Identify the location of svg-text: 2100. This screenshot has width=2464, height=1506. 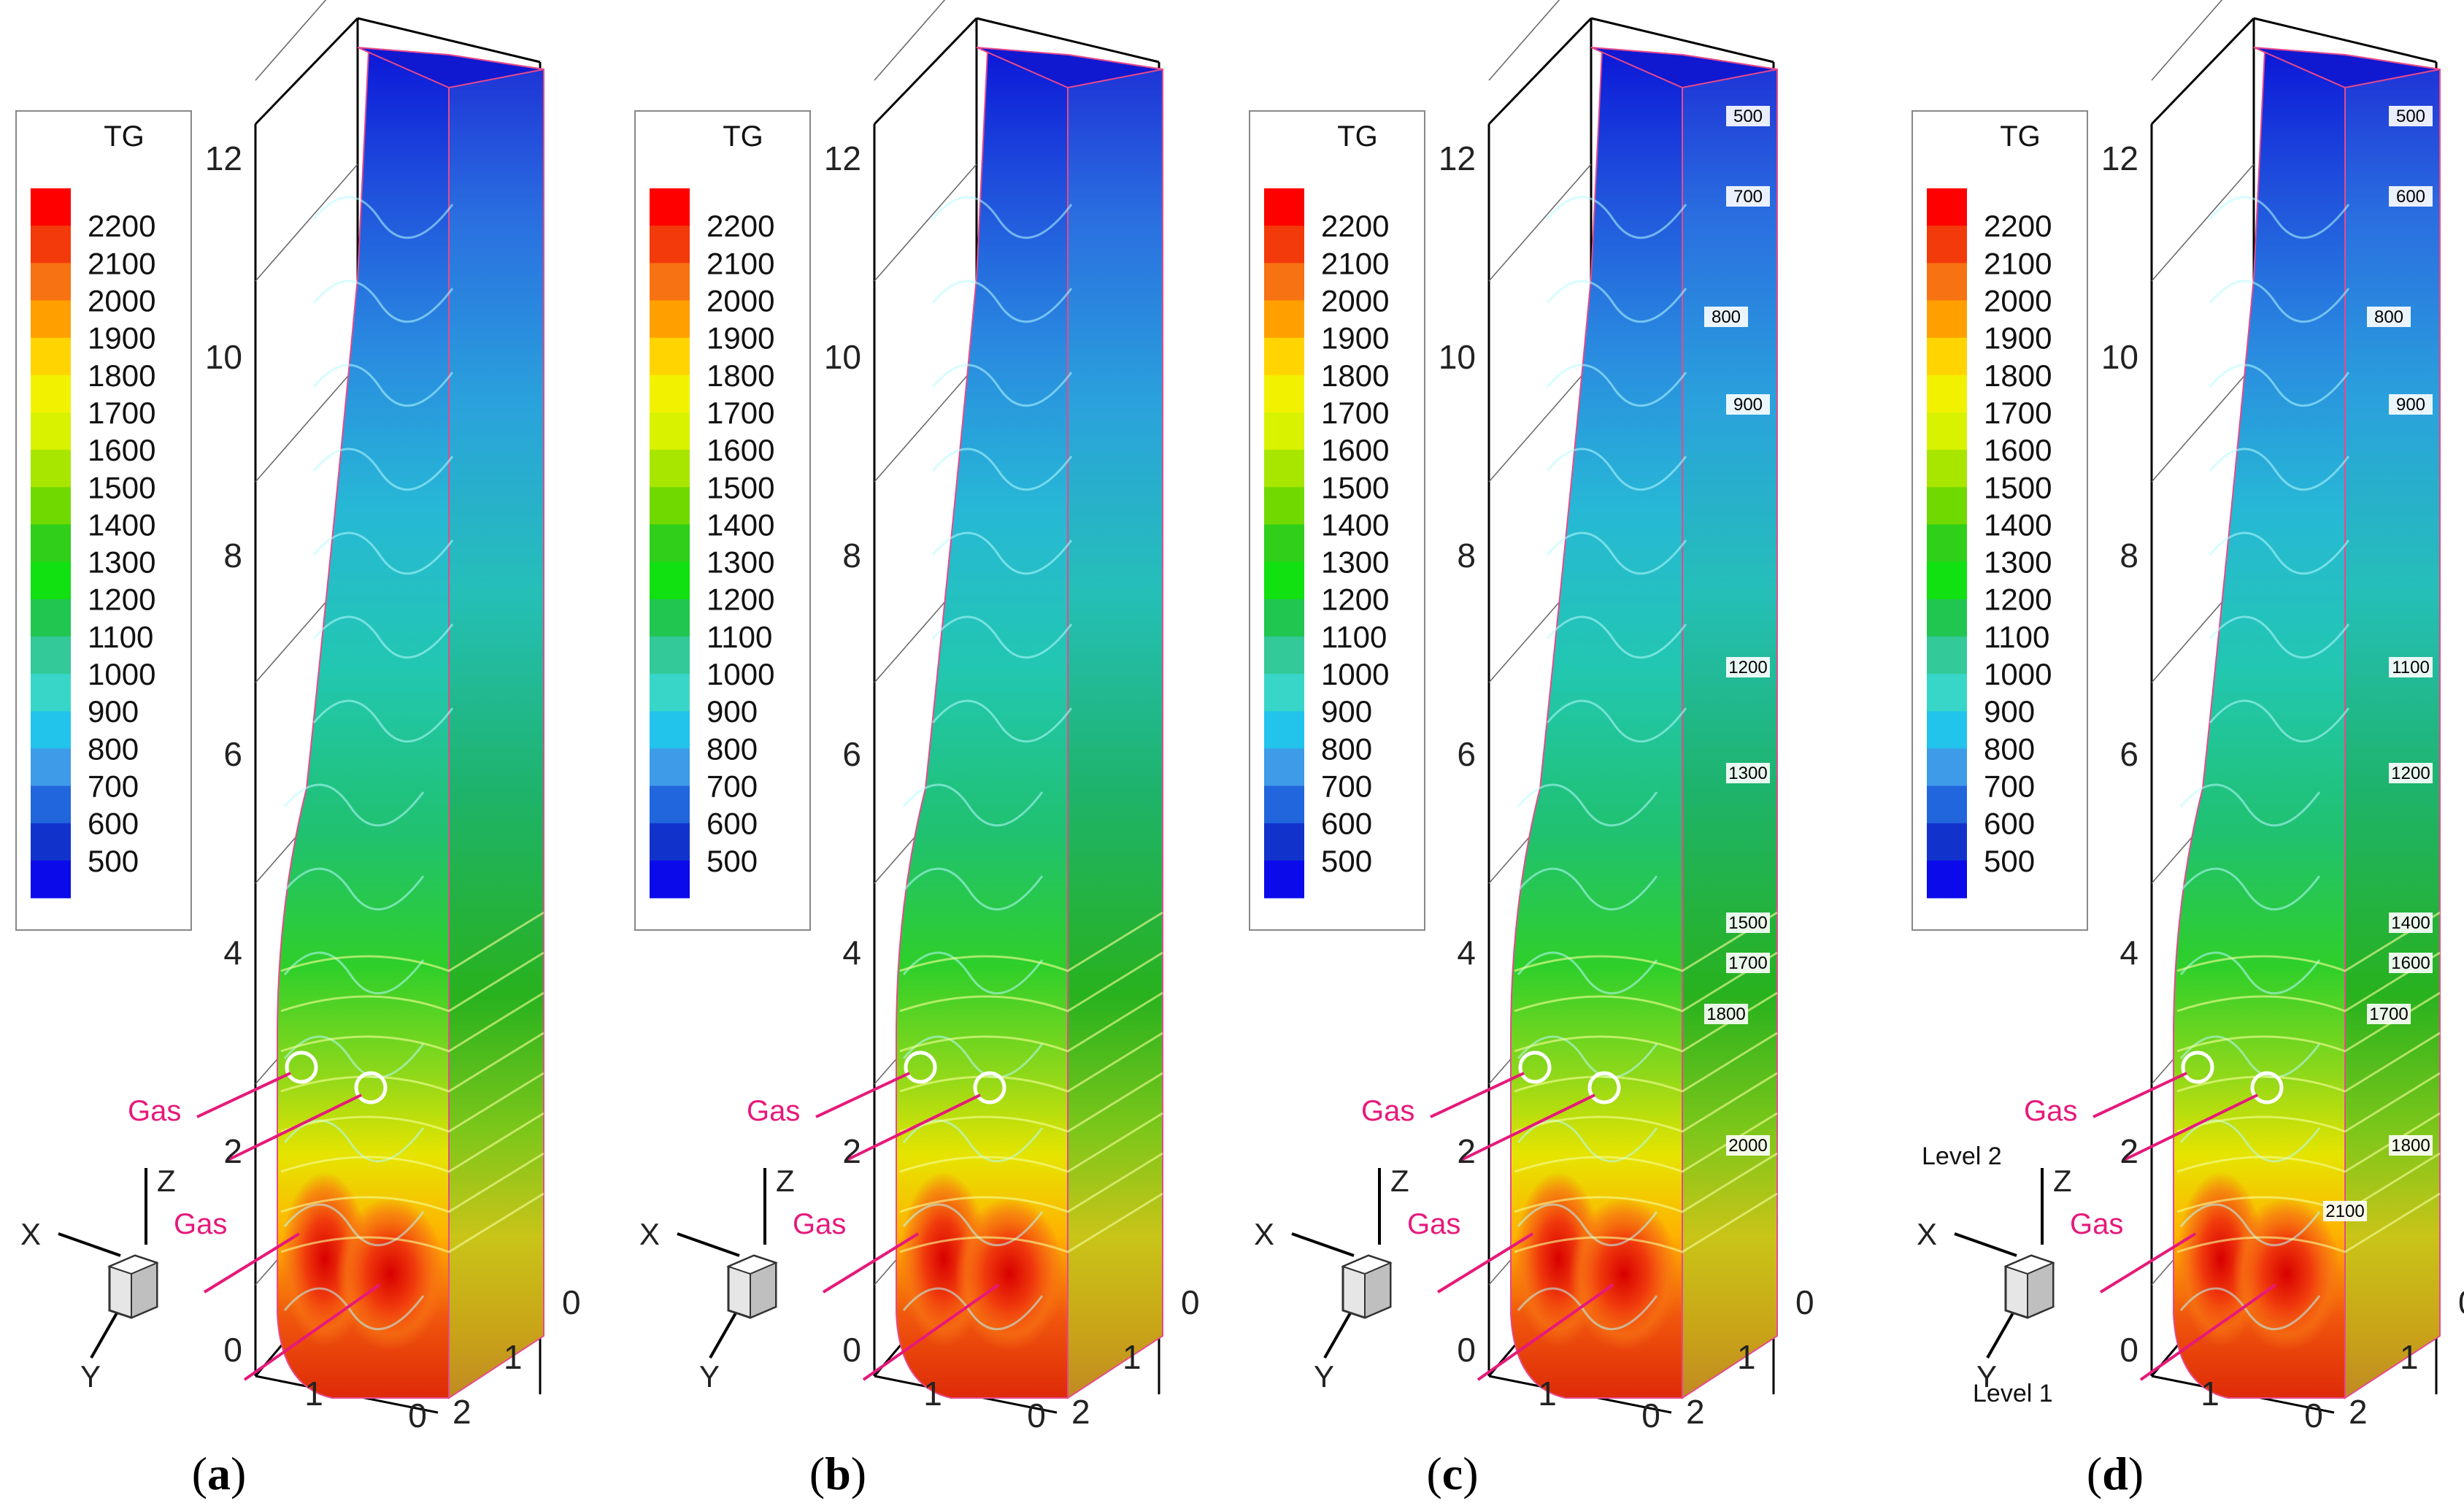
(2344, 1211).